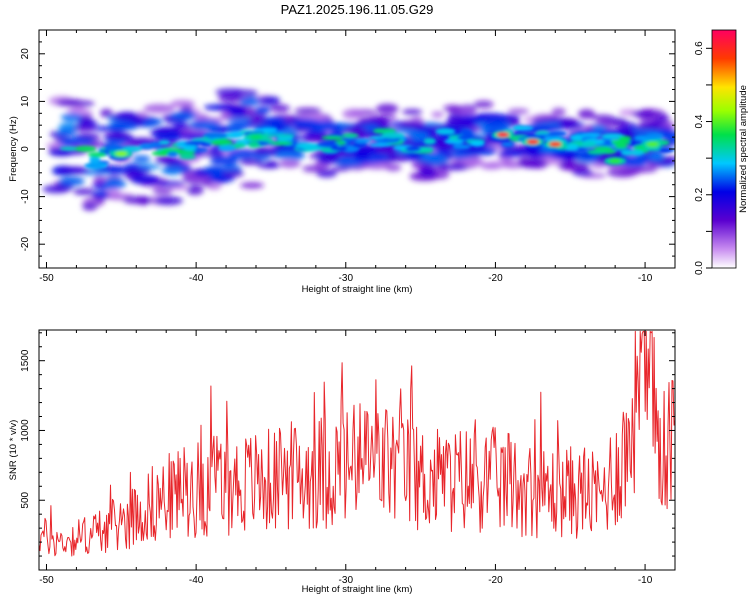 Image resolution: width=750 pixels, height=605 pixels. What do you see at coordinates (357, 9) in the screenshot?
I see `figure-title: PAZ1.2025.196.11.05.G29` at bounding box center [357, 9].